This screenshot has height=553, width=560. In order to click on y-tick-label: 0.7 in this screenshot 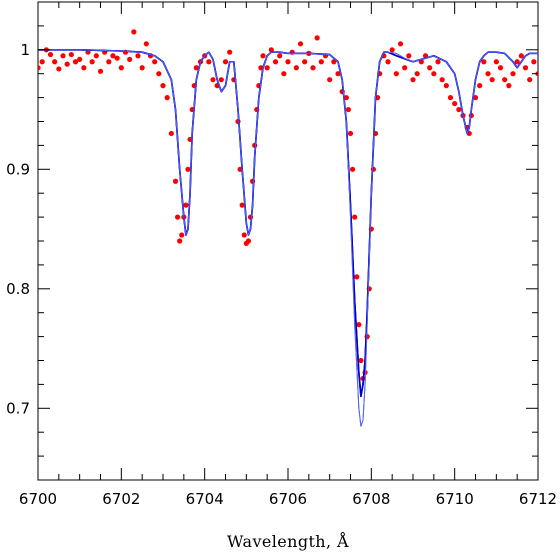, I will do `click(18, 408)`.